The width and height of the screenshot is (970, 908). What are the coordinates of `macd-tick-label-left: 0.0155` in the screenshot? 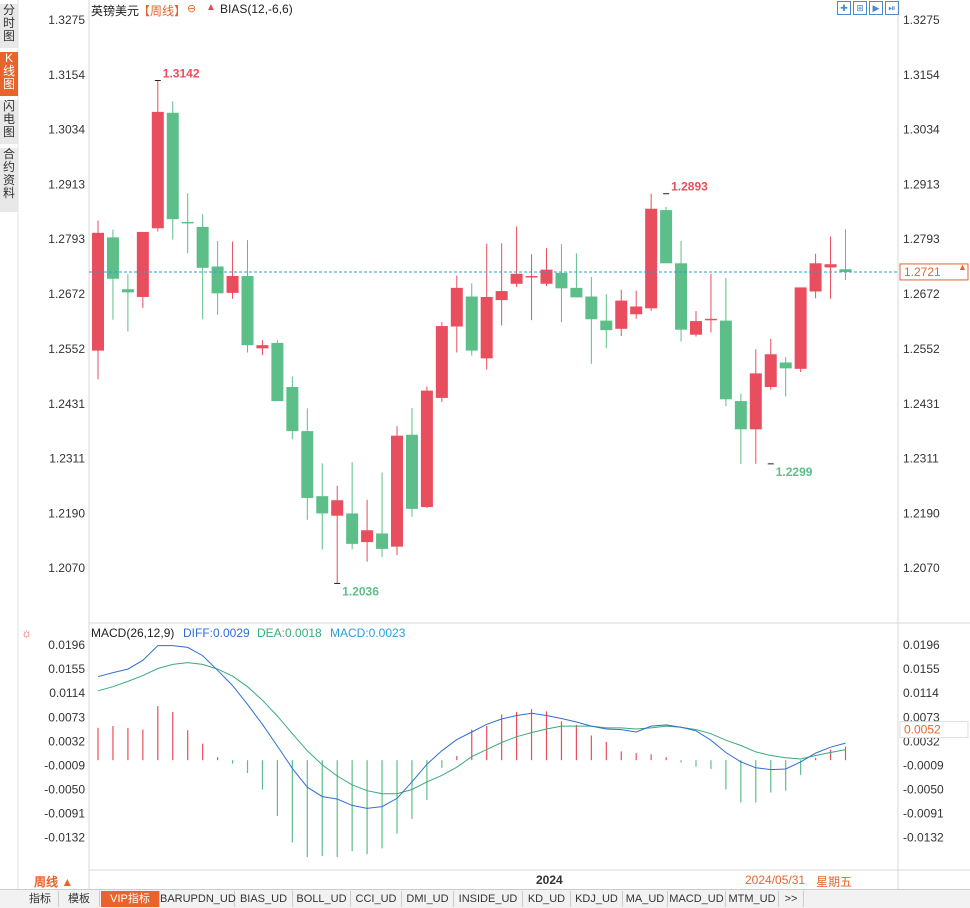 It's located at (66, 669).